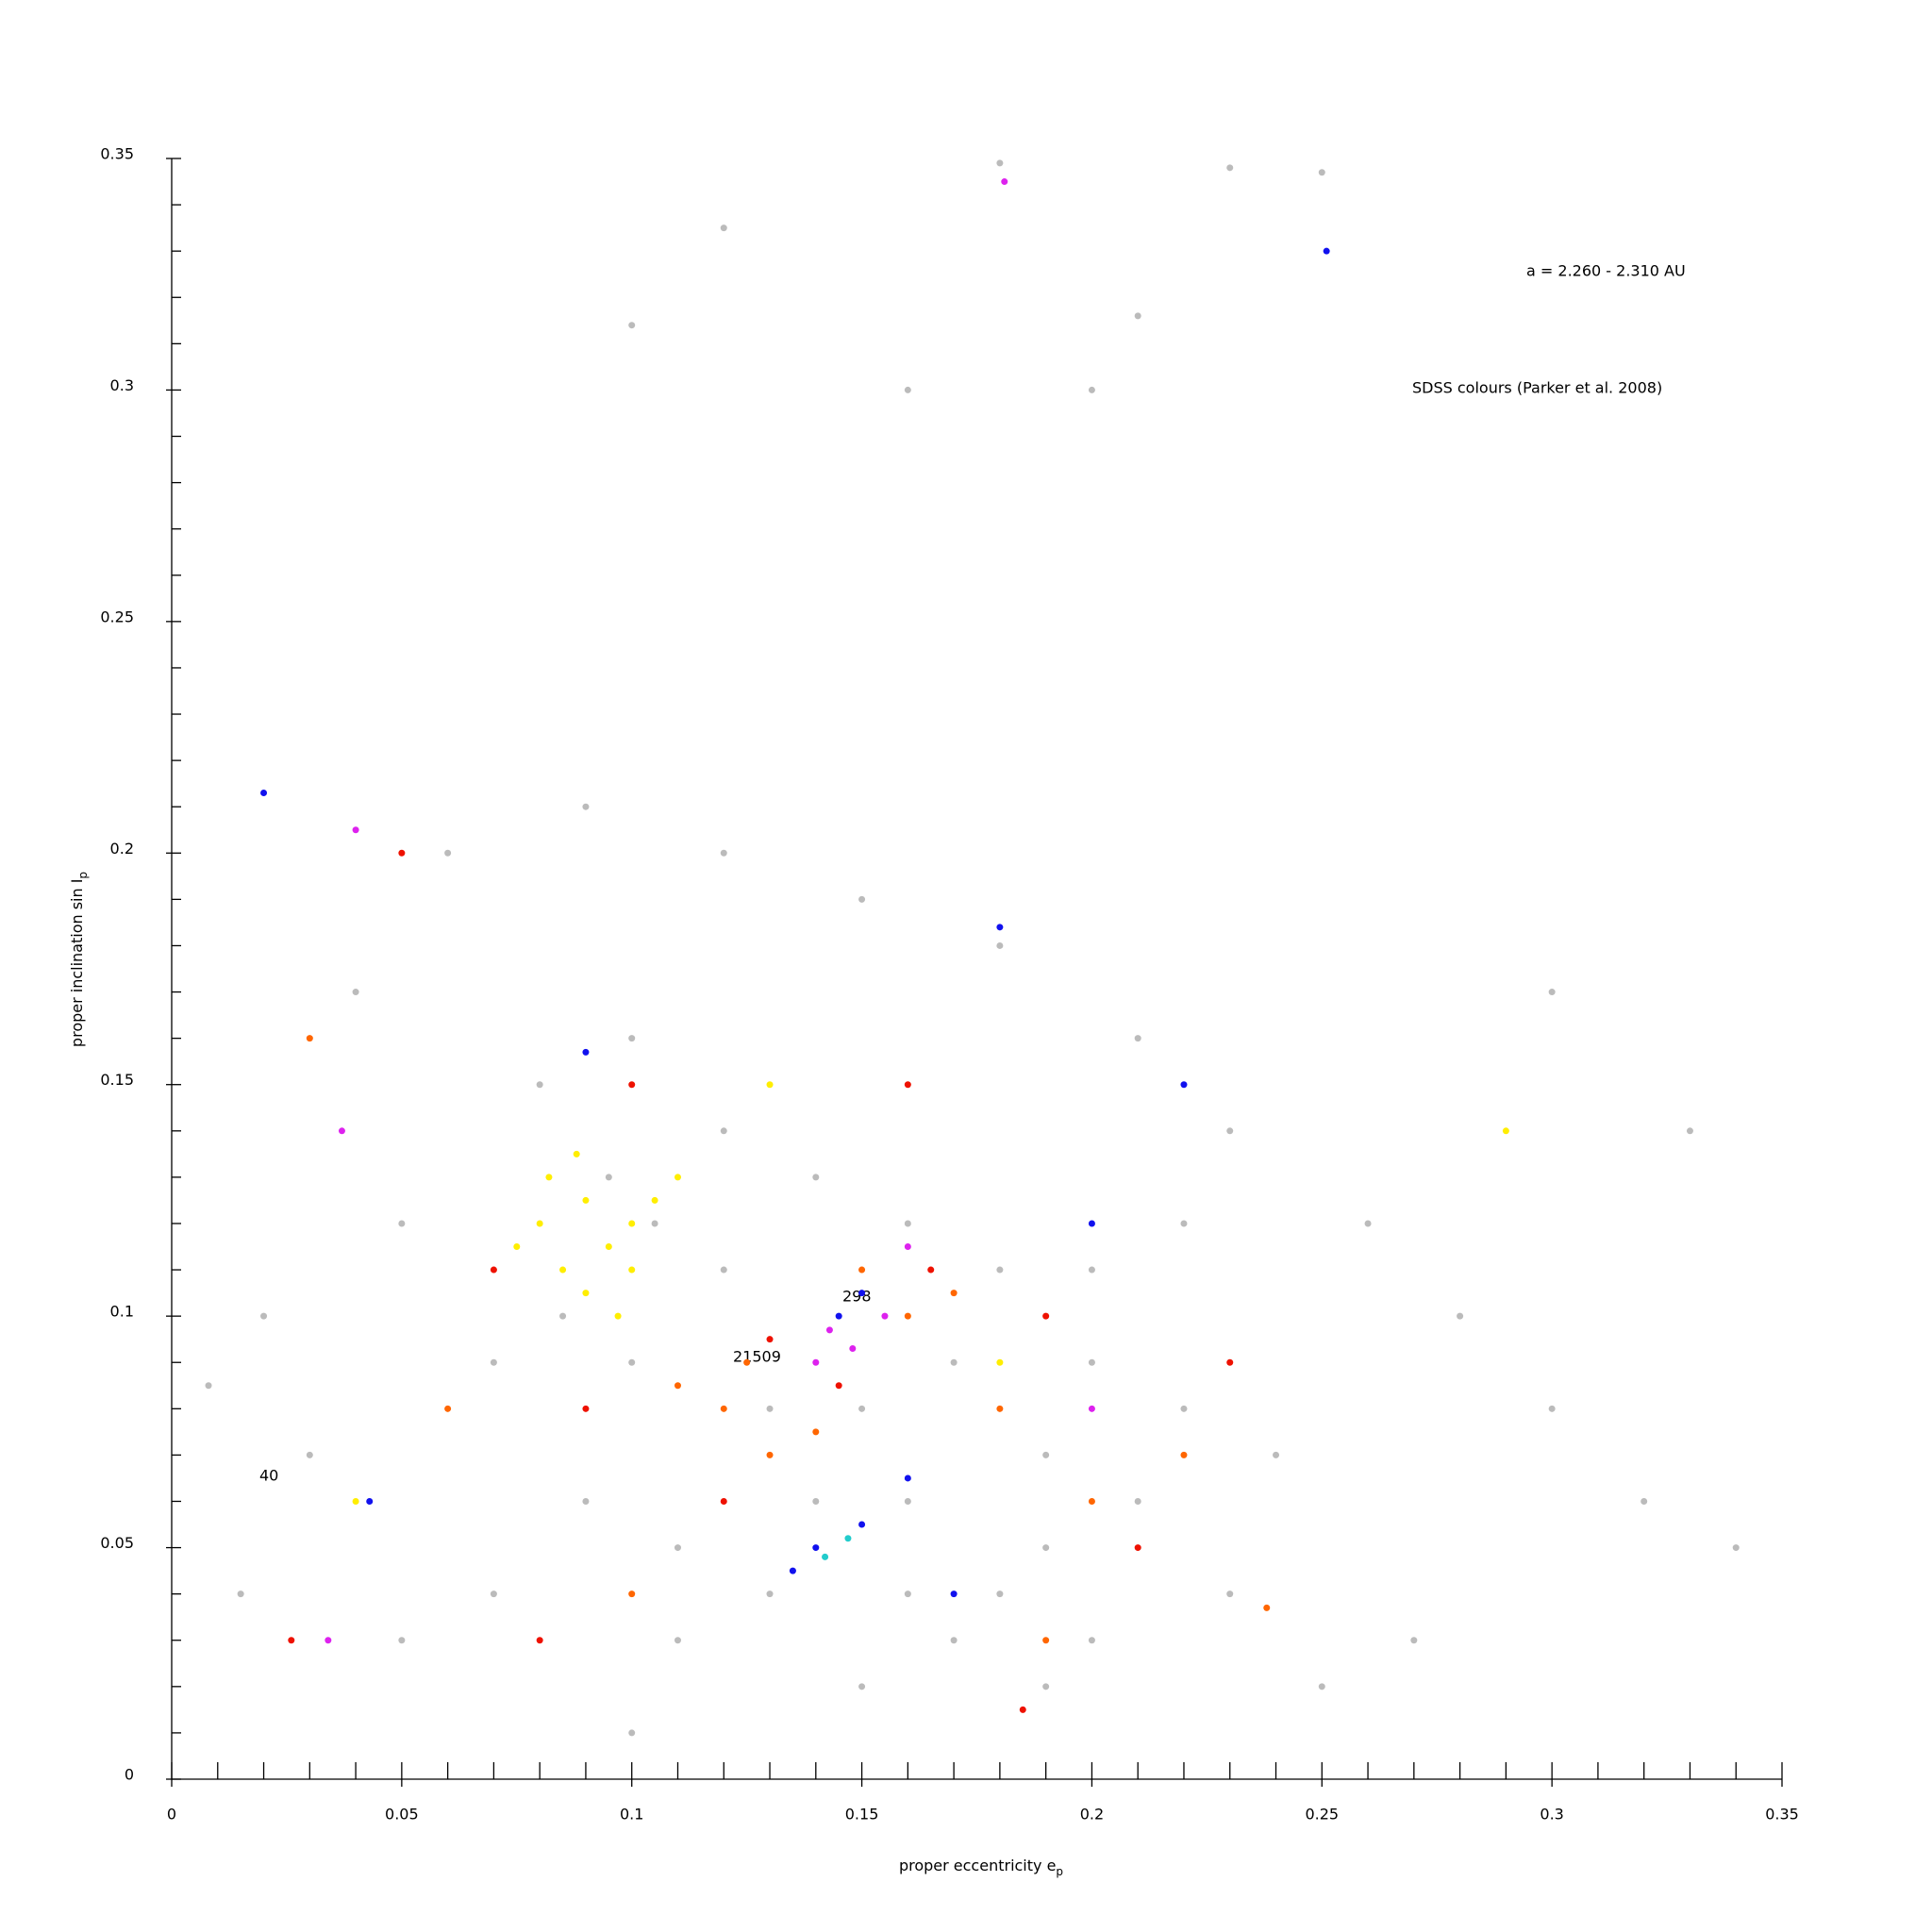 Image resolution: width=1932 pixels, height=1932 pixels. What do you see at coordinates (77, 964) in the screenshot?
I see `y-axis-label-main: proper inclination sin I` at bounding box center [77, 964].